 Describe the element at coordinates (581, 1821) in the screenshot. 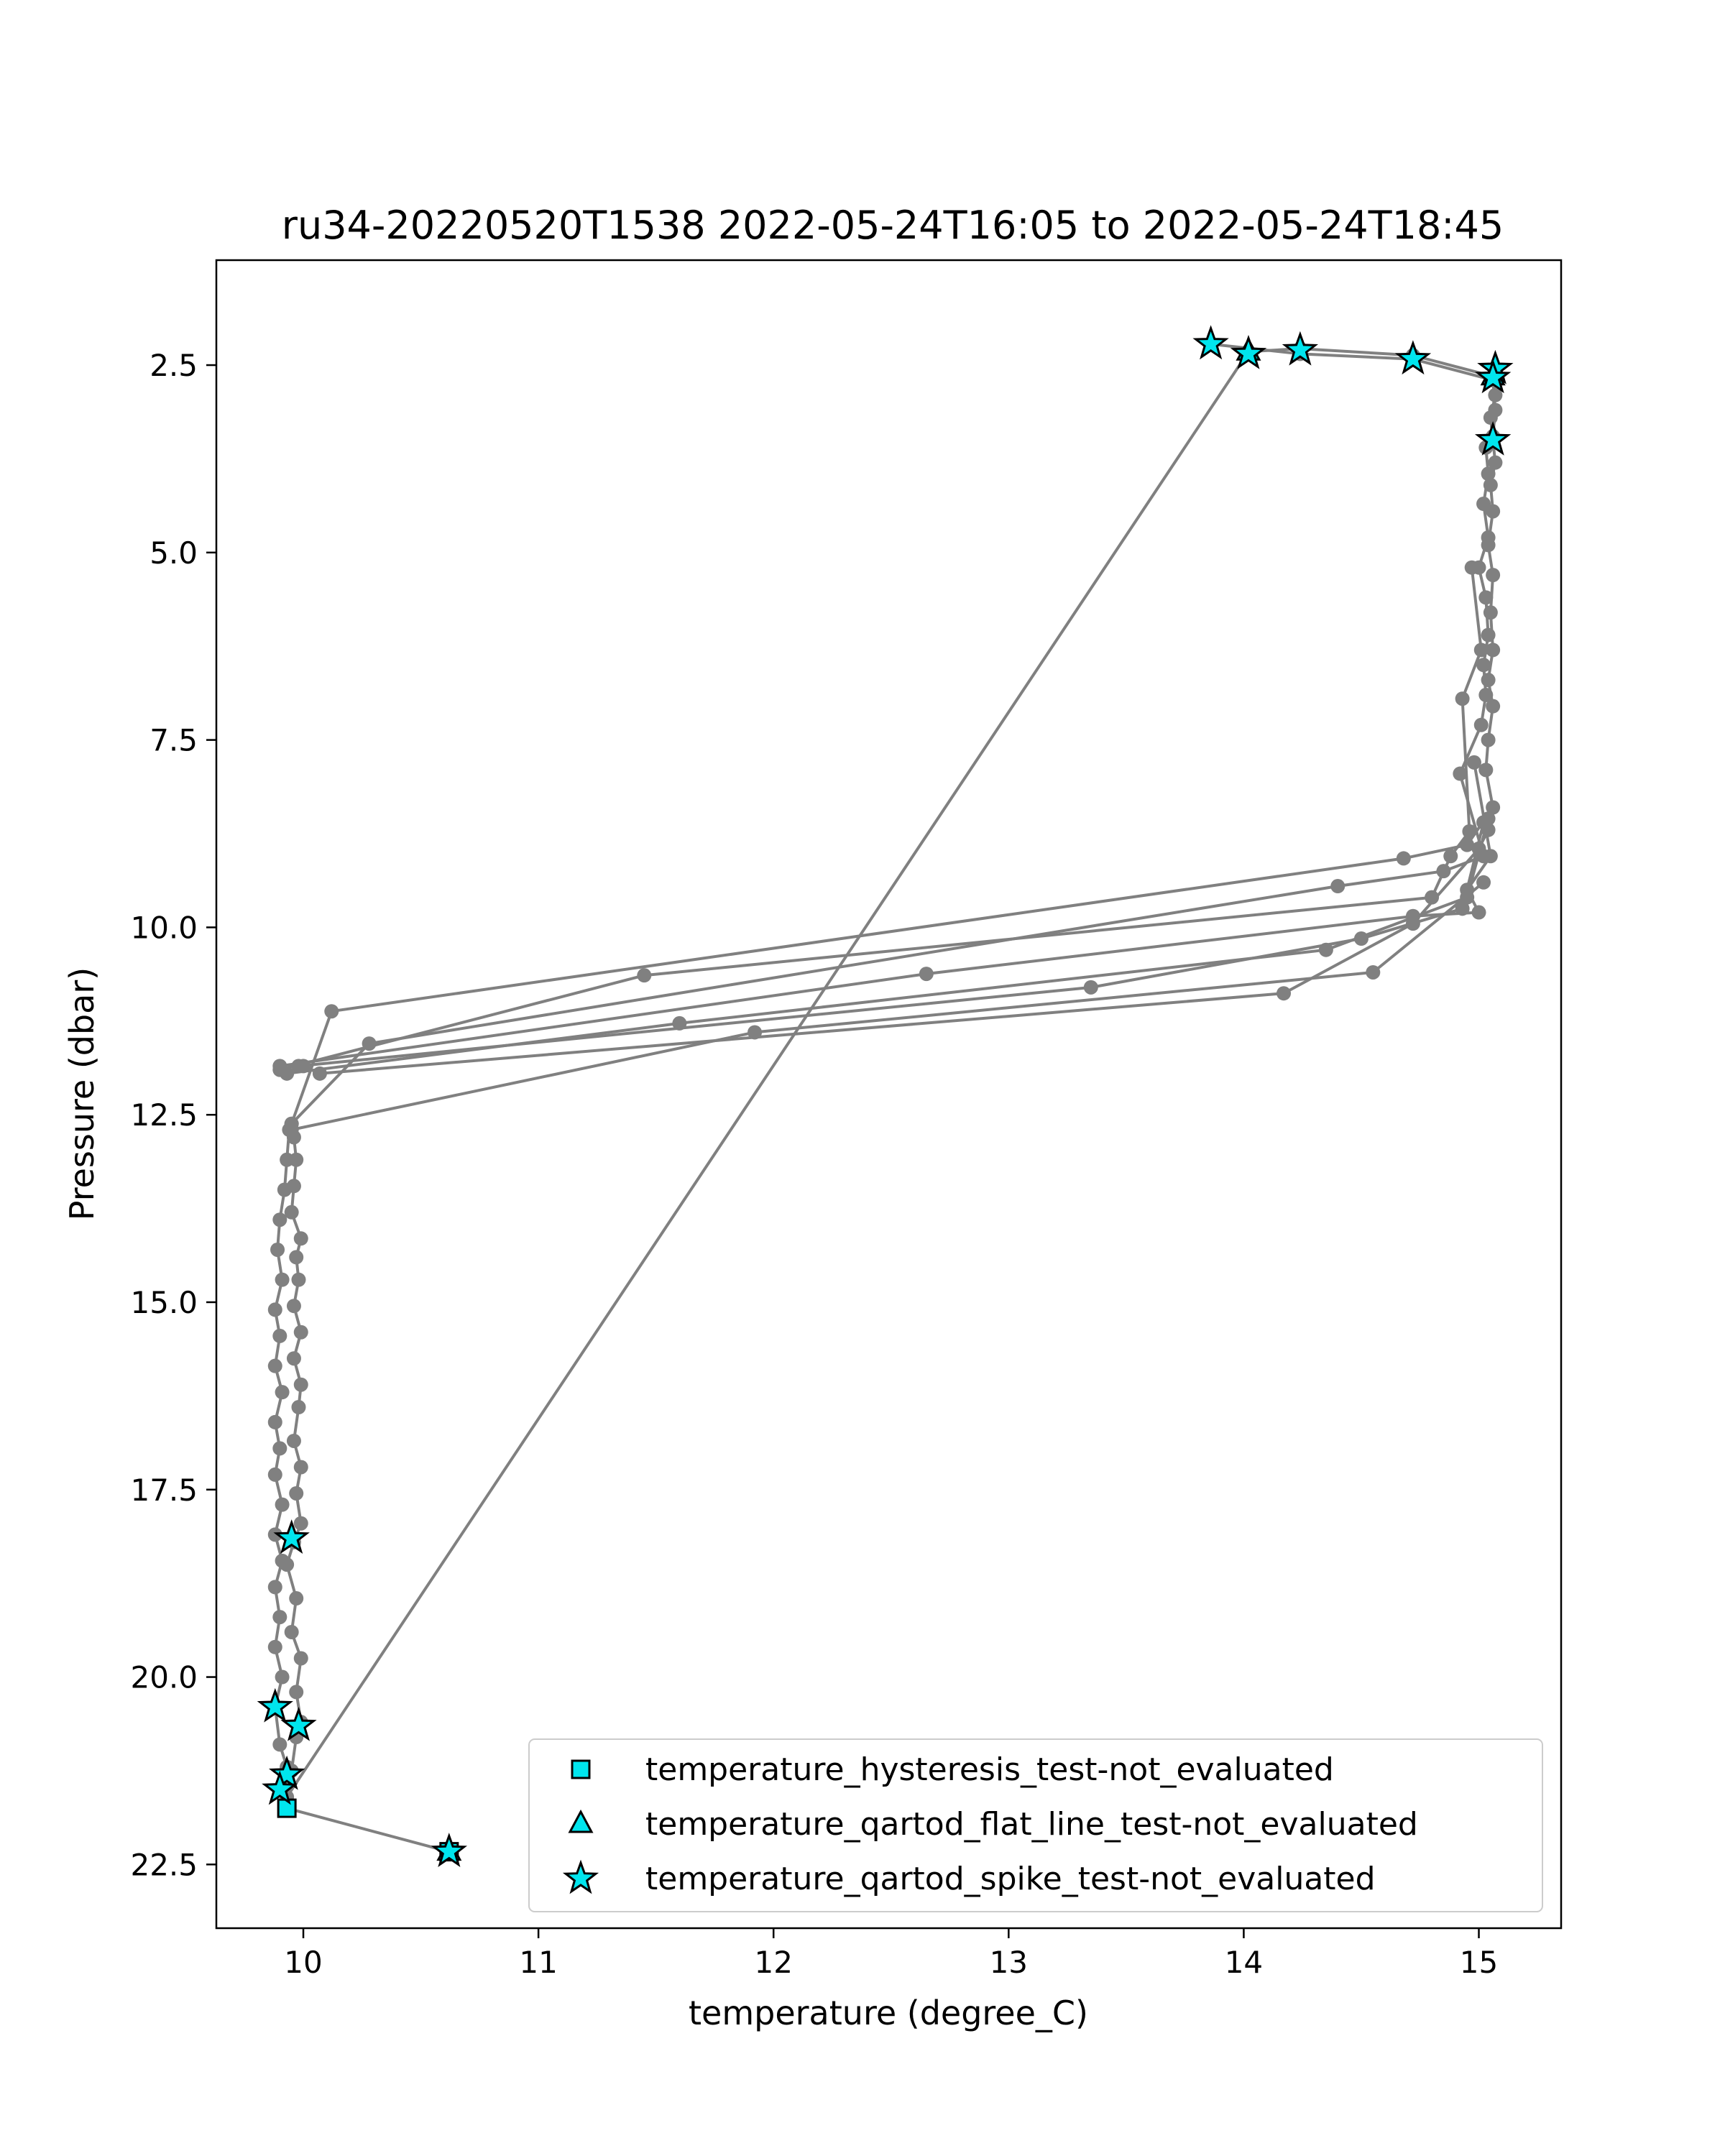

I see `legend-triangle-marker` at that location.